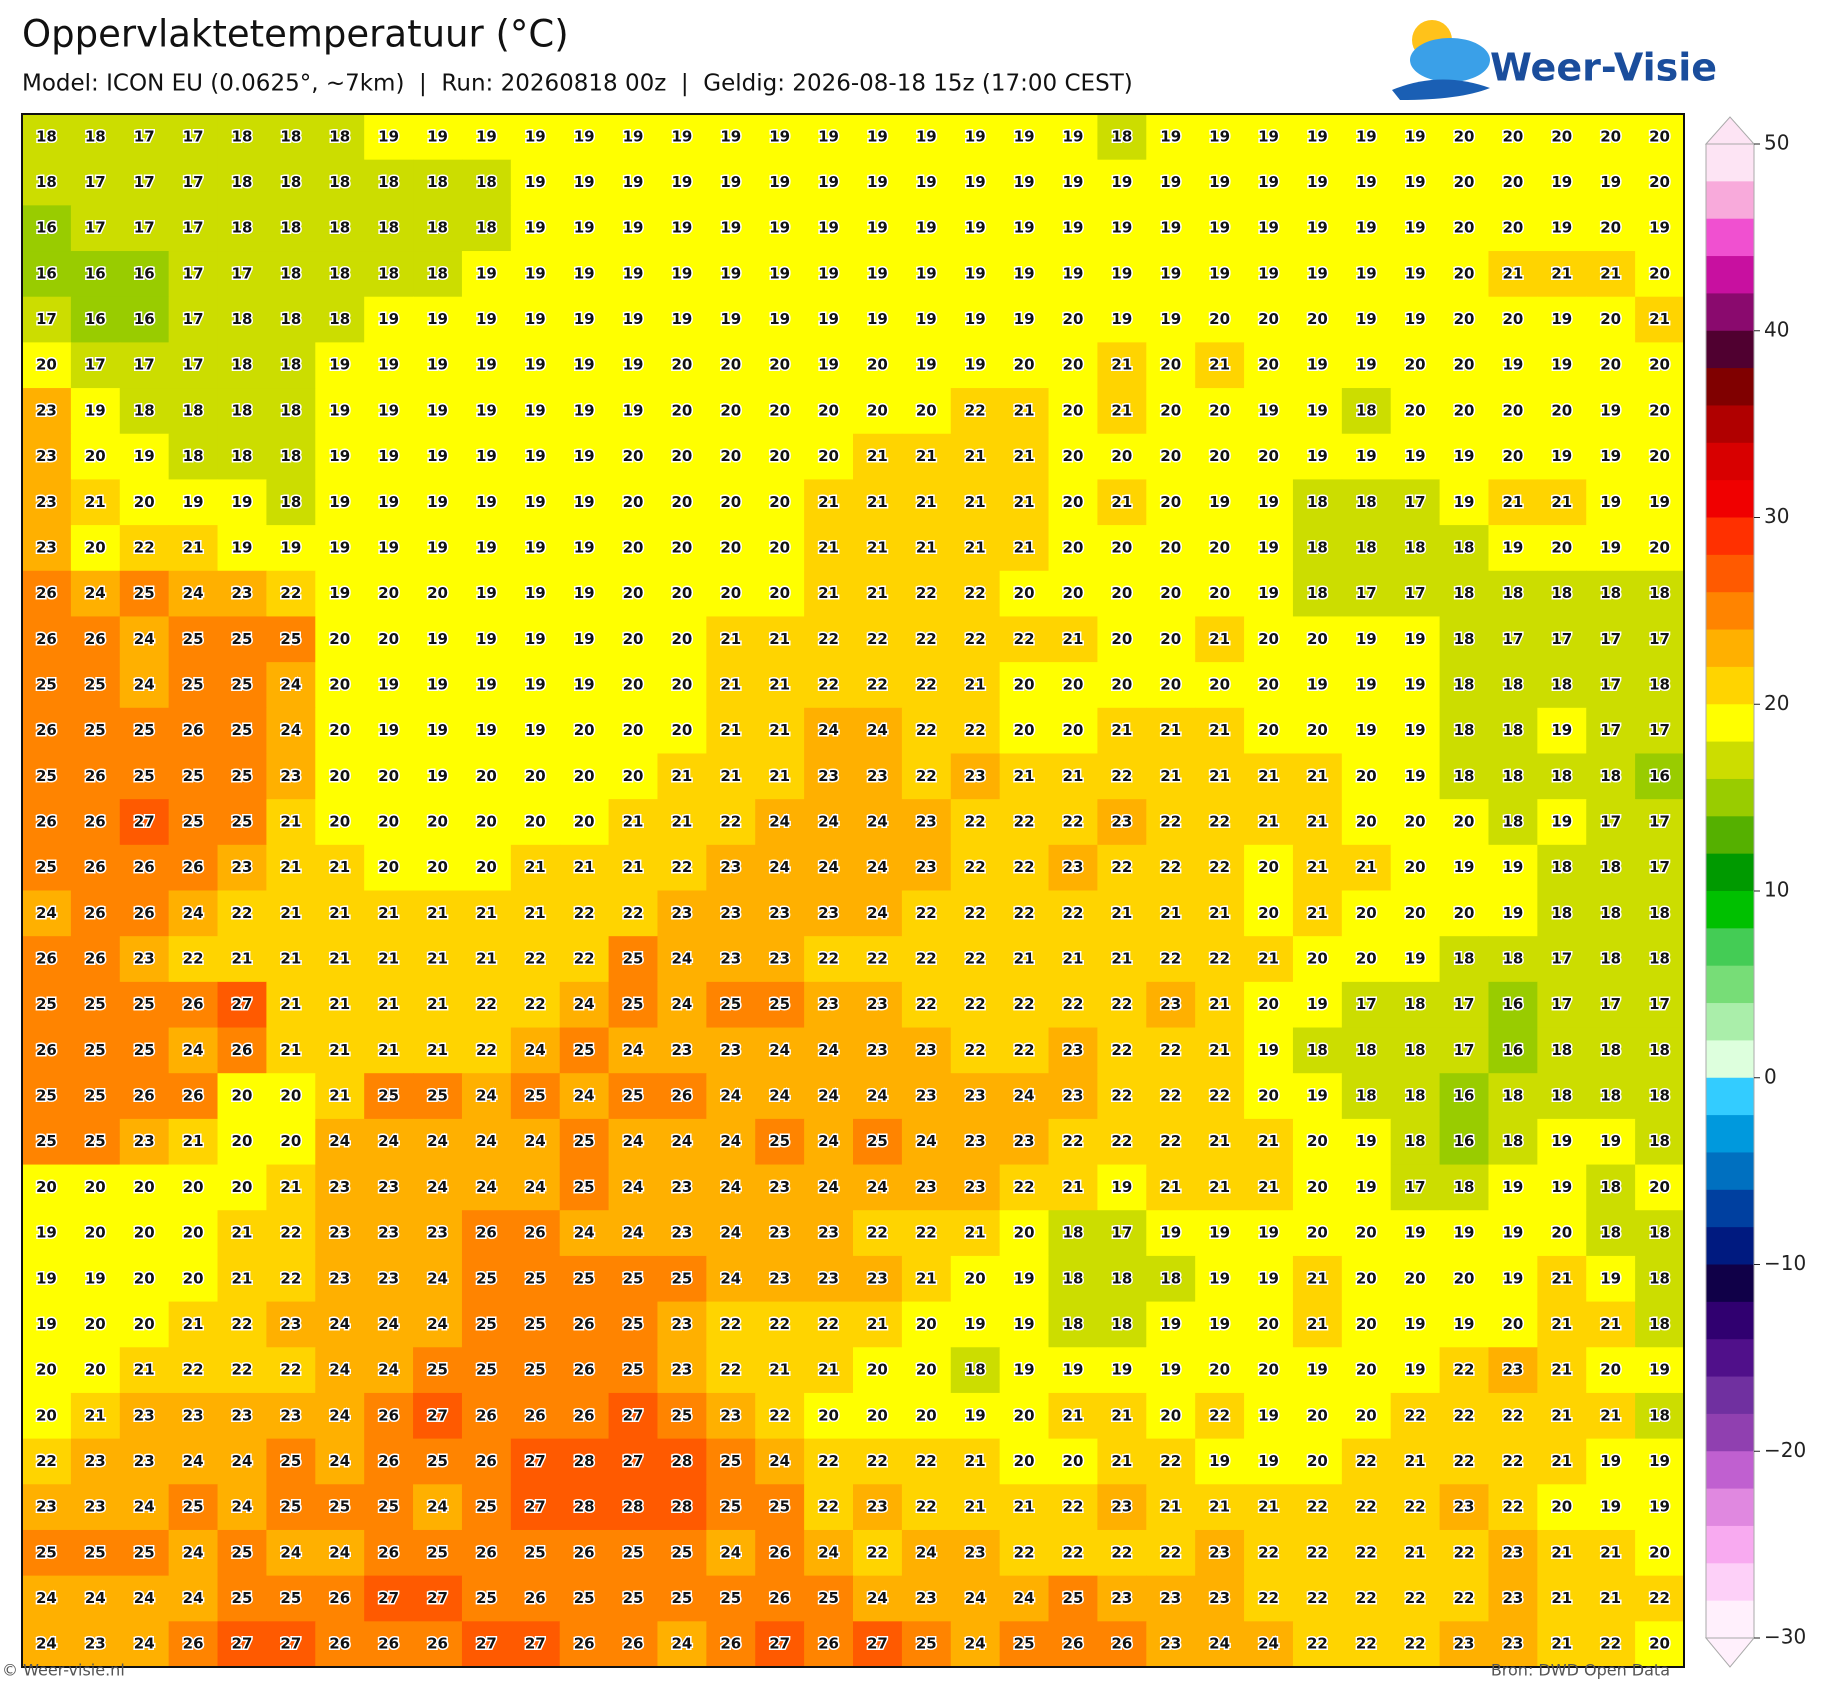  What do you see at coordinates (1730, 1395) in the screenshot?
I see `colorbar-bin` at bounding box center [1730, 1395].